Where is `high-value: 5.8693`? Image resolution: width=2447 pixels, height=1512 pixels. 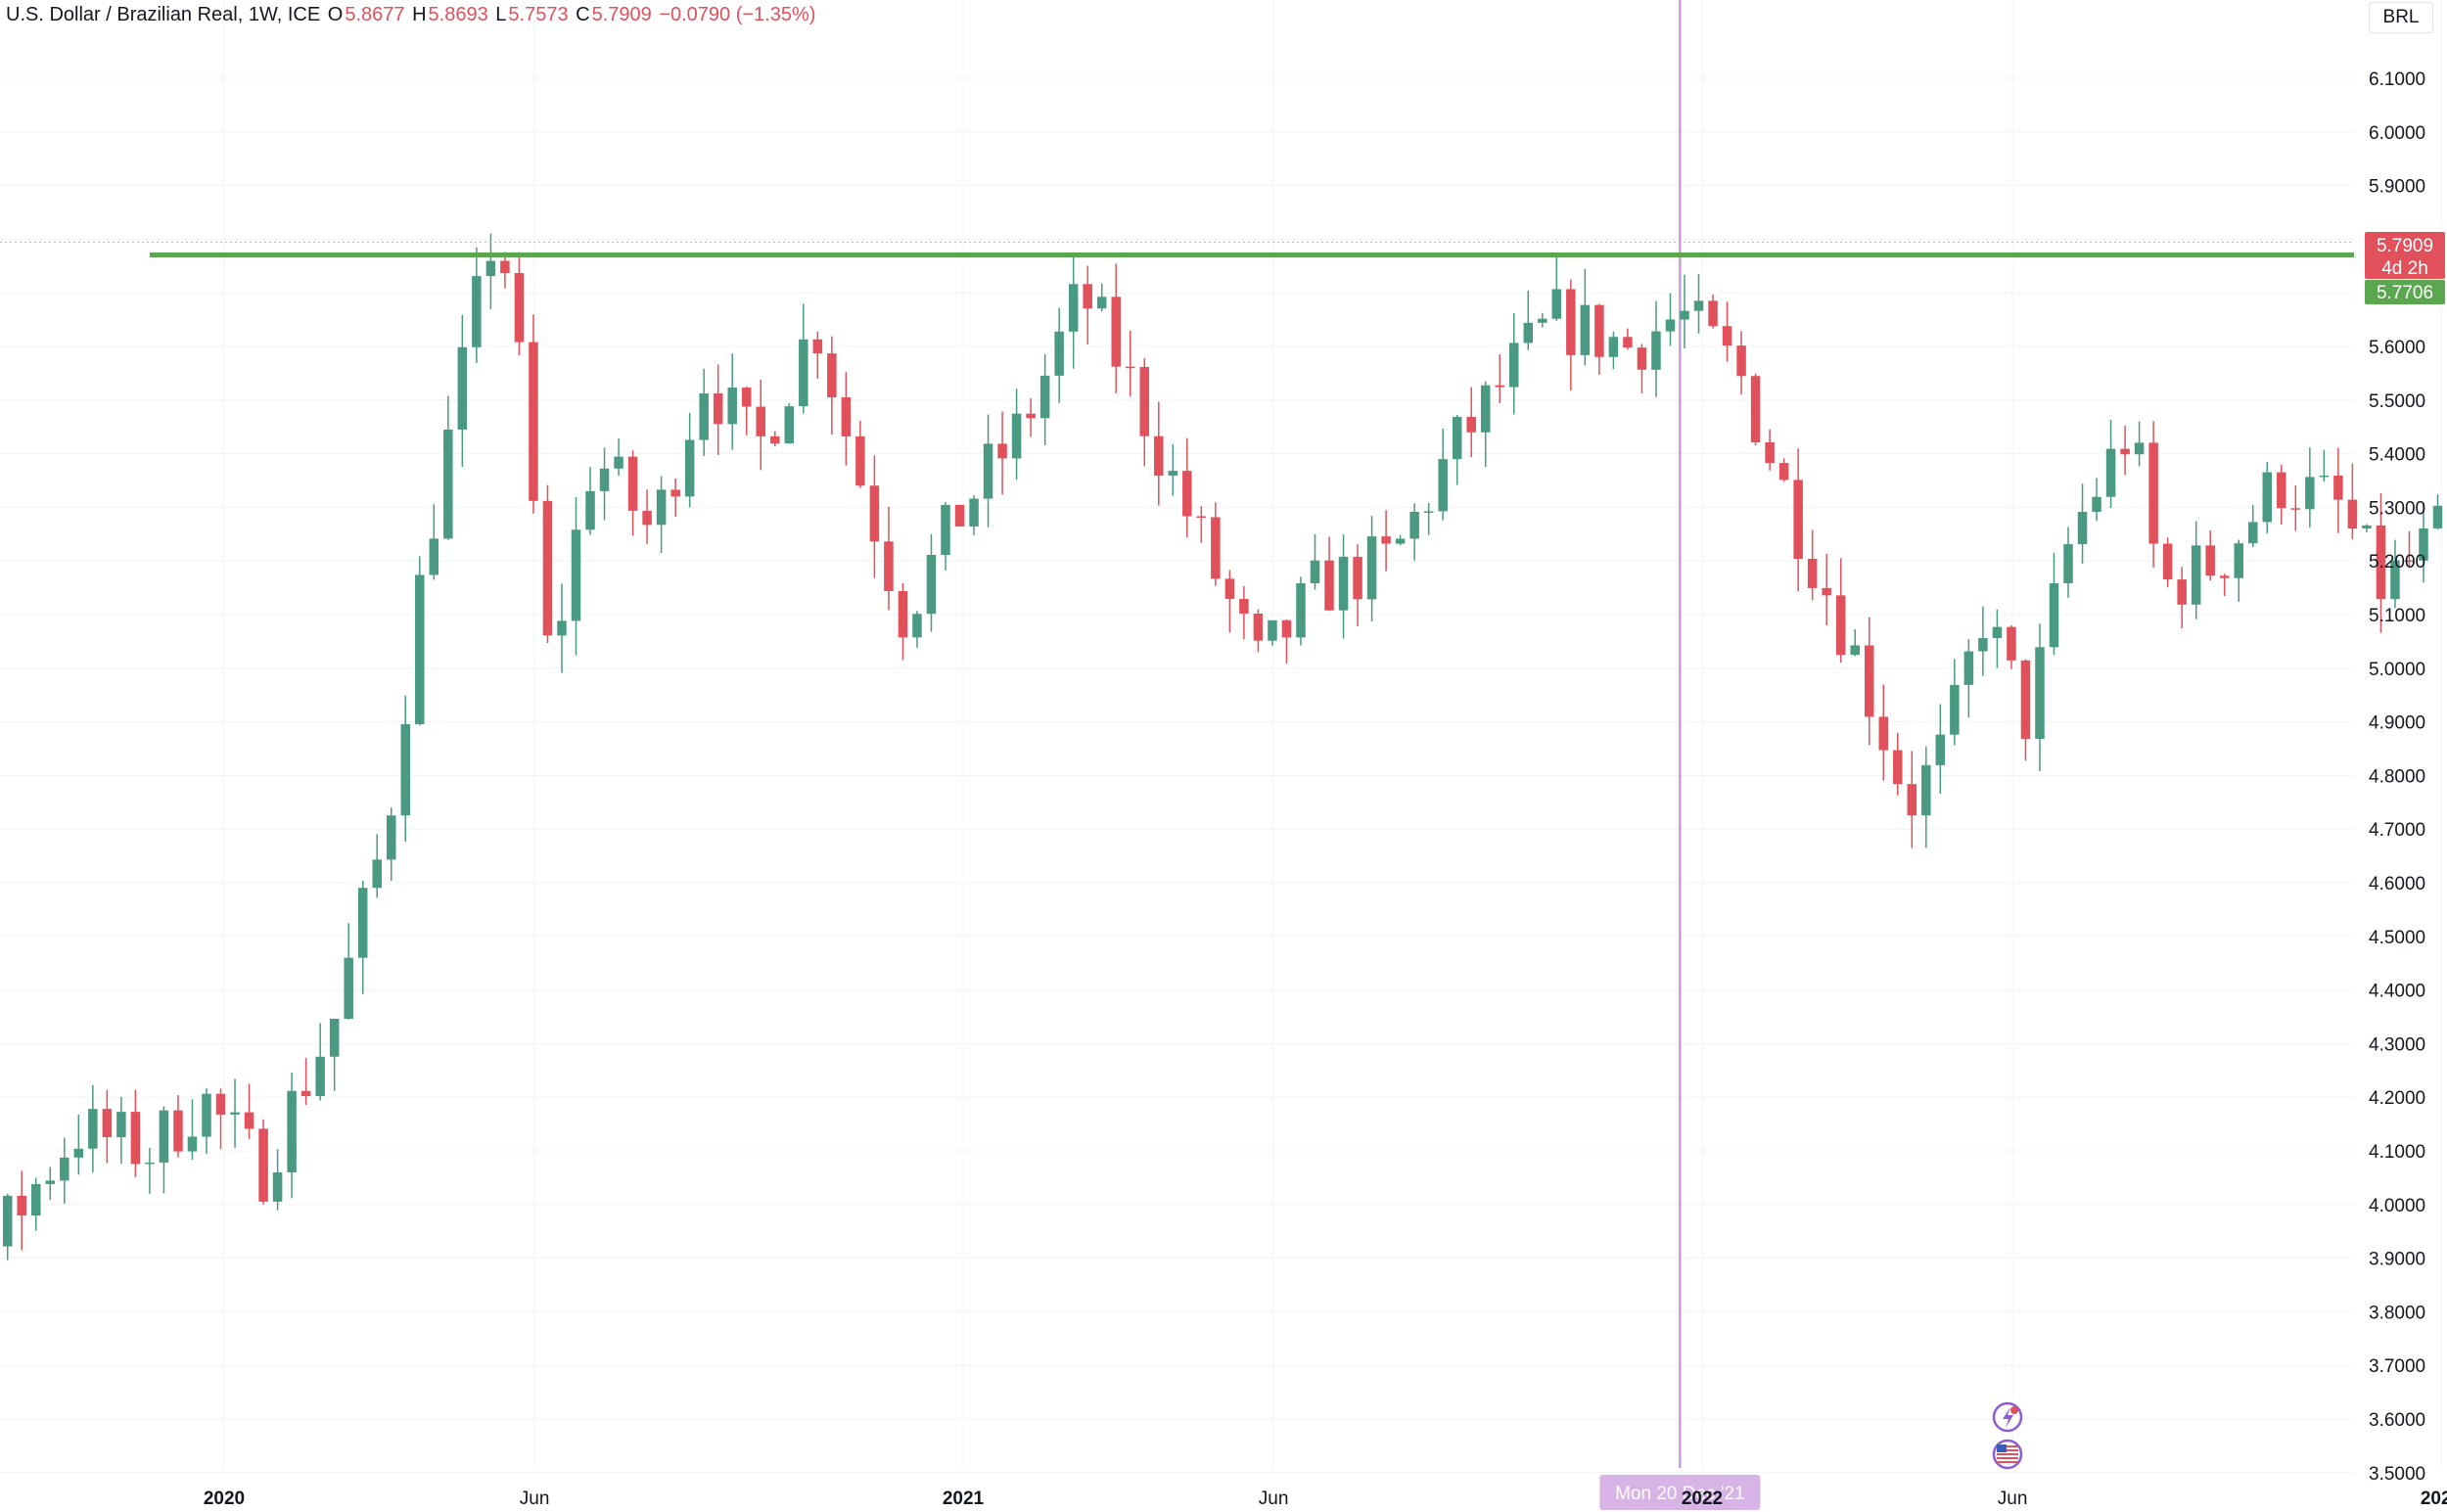
high-value: 5.8693 is located at coordinates (458, 14).